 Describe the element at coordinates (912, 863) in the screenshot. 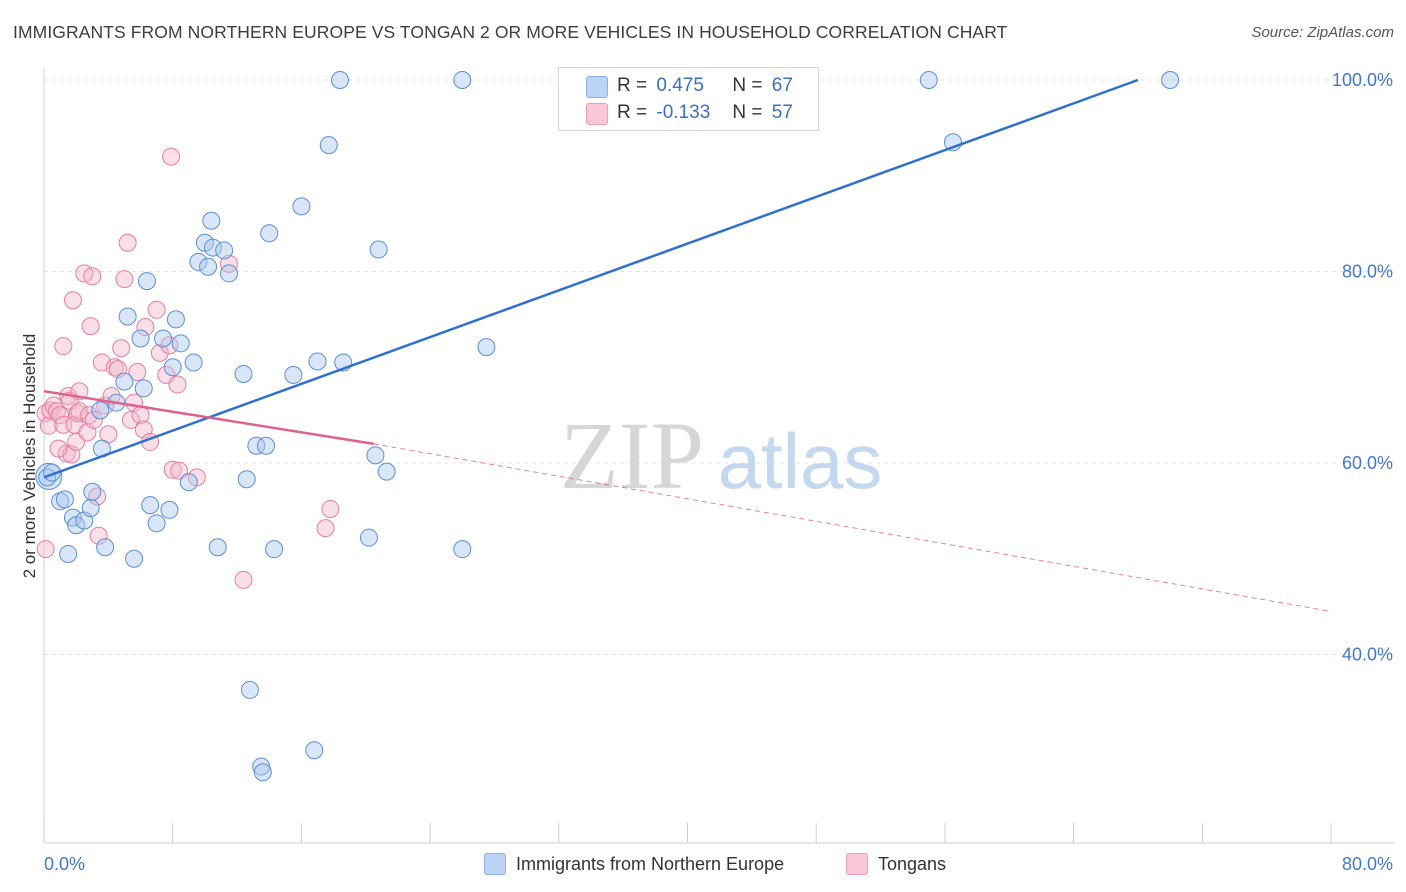

I see `bottom-legend-label-pink: Tongans` at that location.